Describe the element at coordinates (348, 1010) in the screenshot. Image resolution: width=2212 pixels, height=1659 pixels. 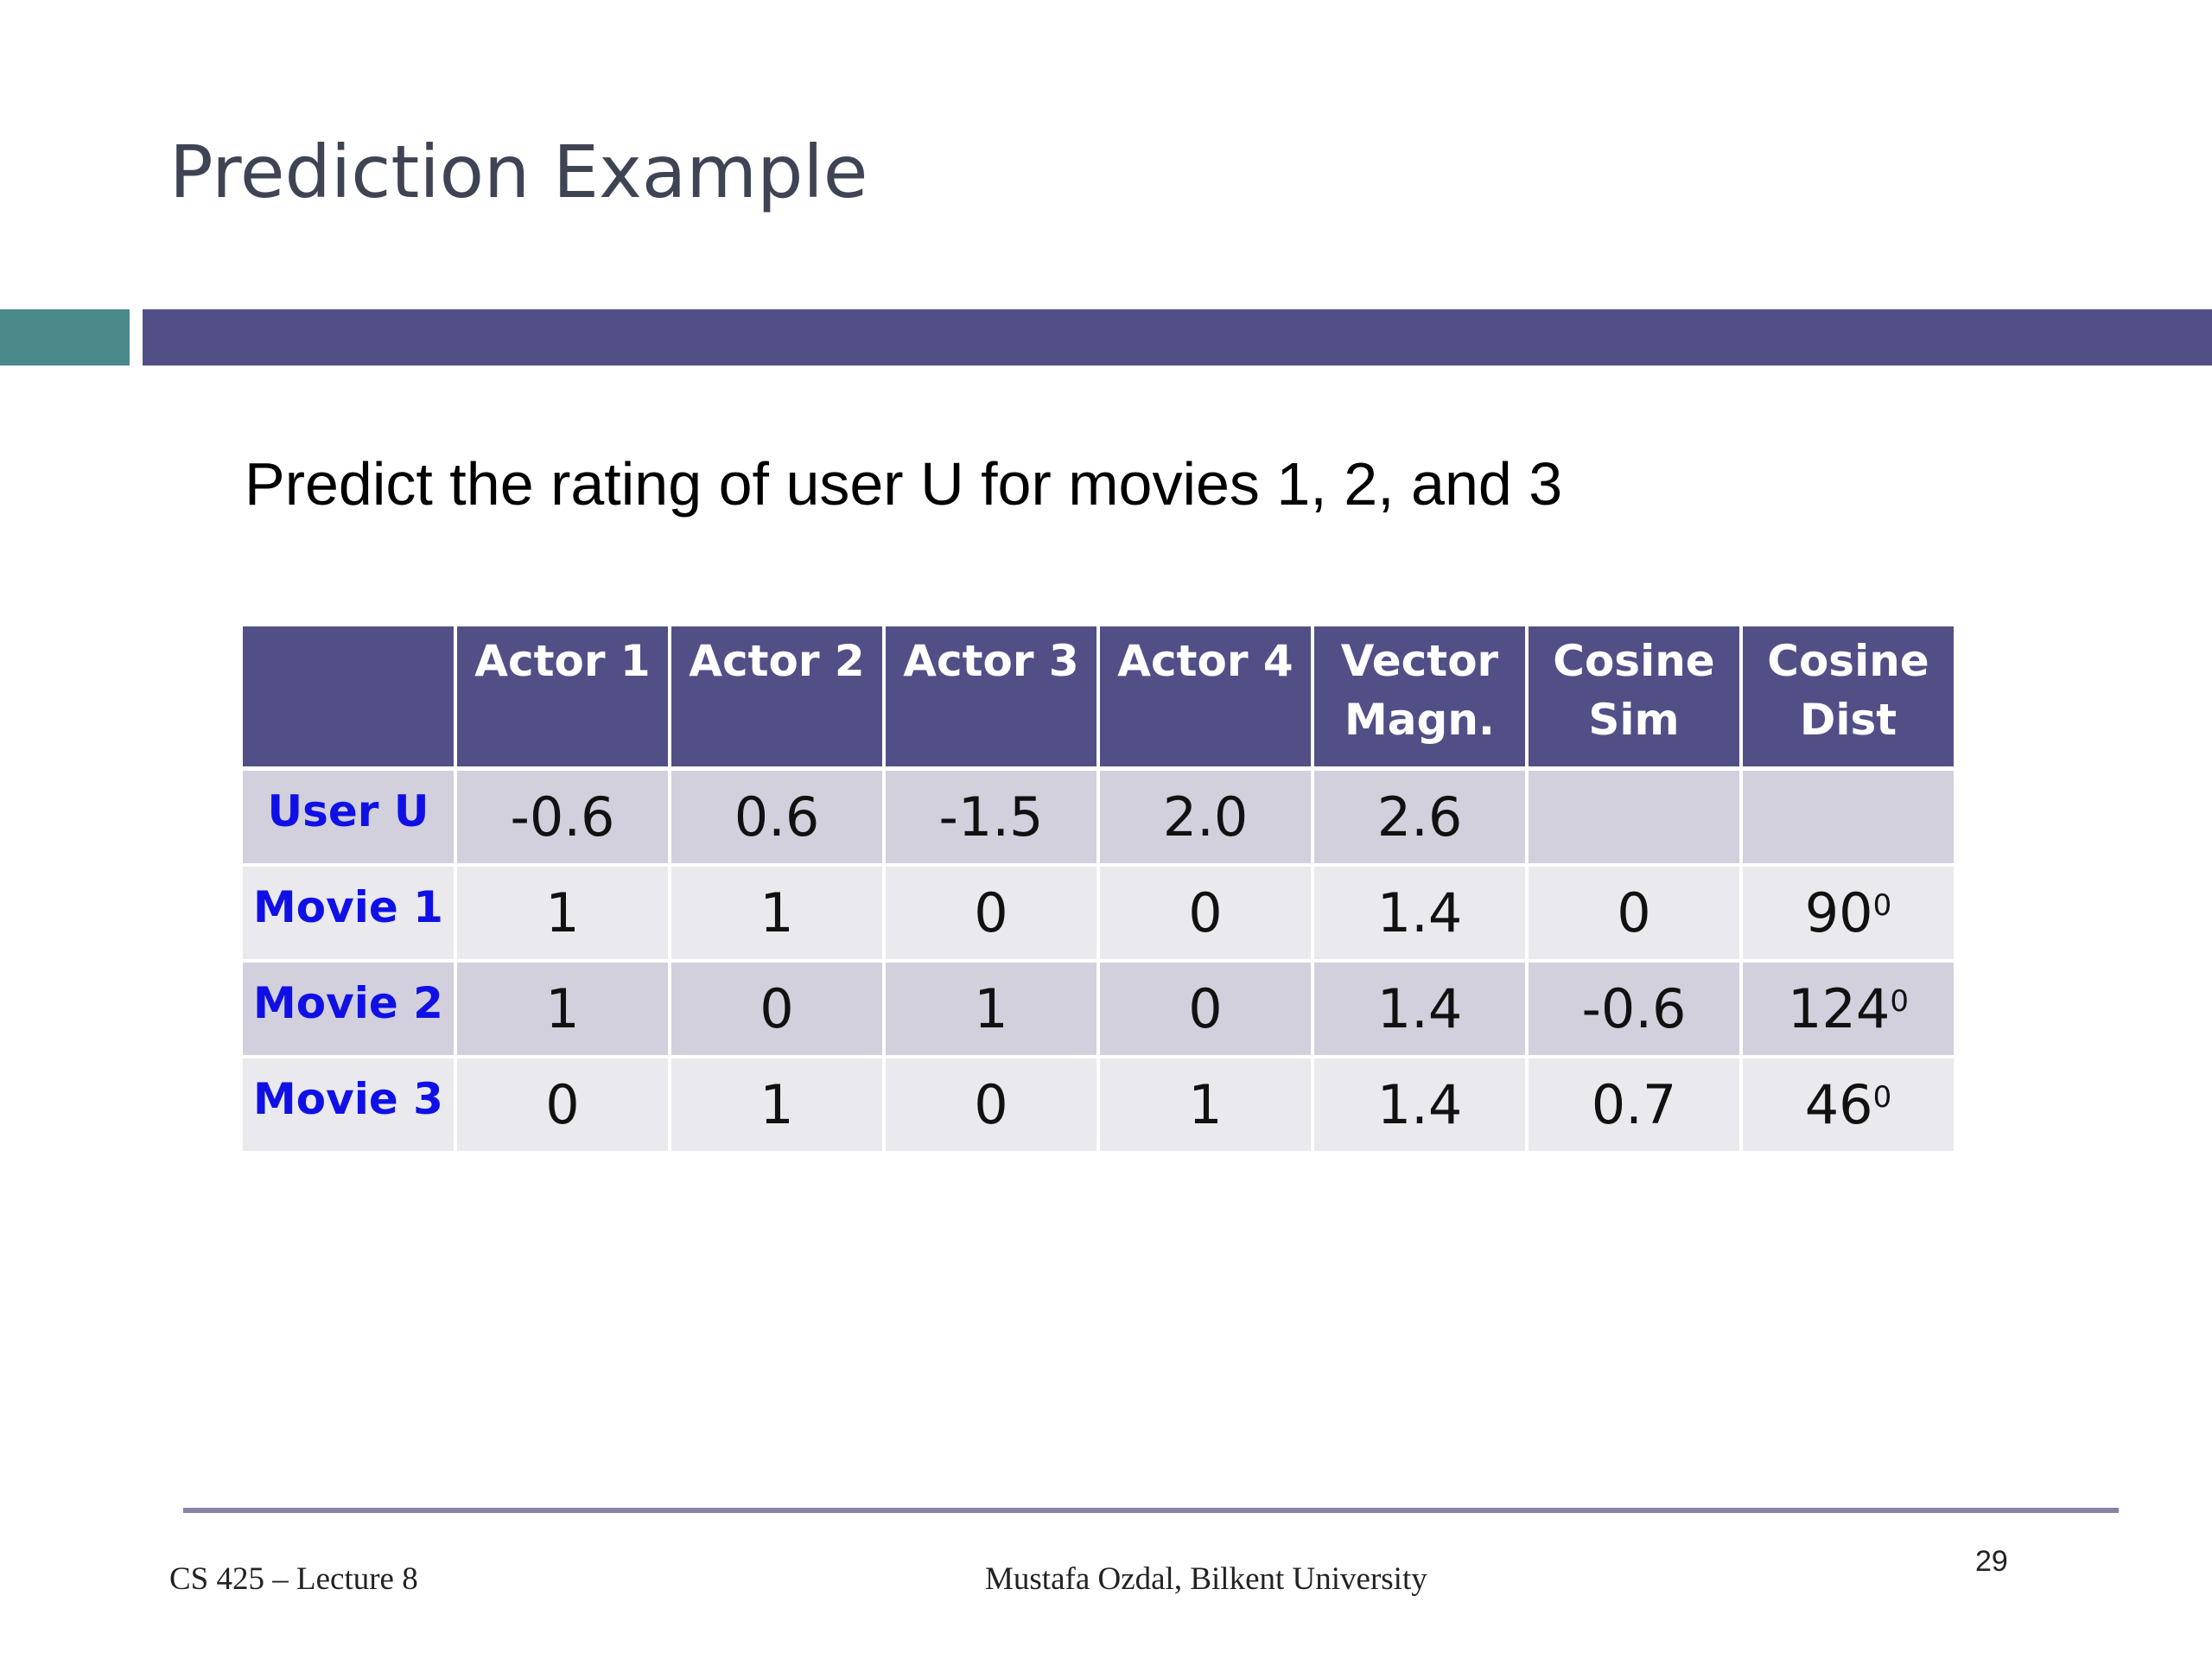
I see `row-label: Movie 2` at that location.